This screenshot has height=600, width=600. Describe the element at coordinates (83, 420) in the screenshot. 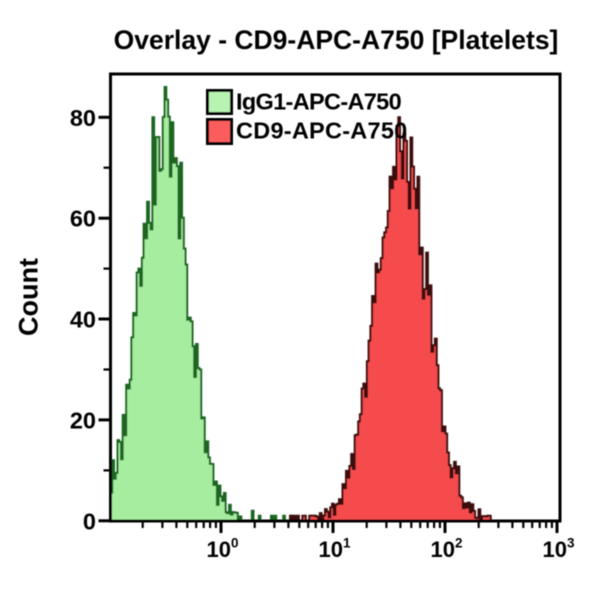

I see `svg-text: 20` at that location.